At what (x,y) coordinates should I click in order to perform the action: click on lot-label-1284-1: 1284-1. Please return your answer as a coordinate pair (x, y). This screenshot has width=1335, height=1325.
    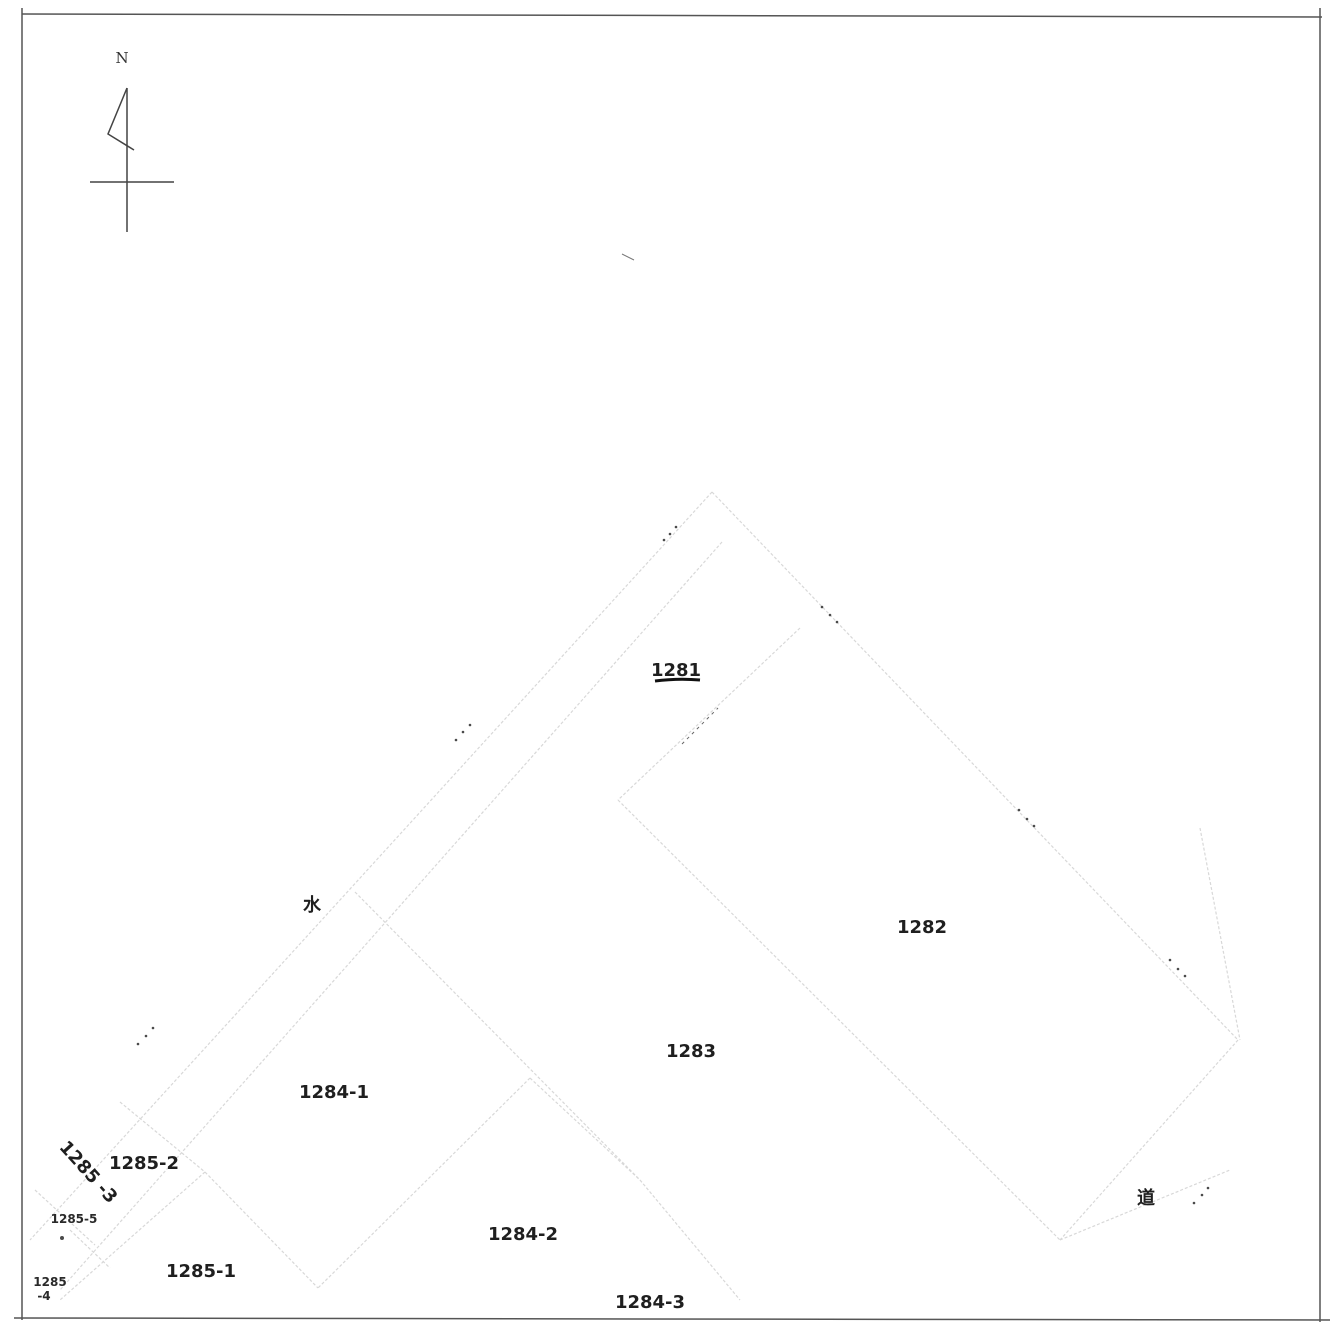
    Looking at the image, I should click on (334, 1092).